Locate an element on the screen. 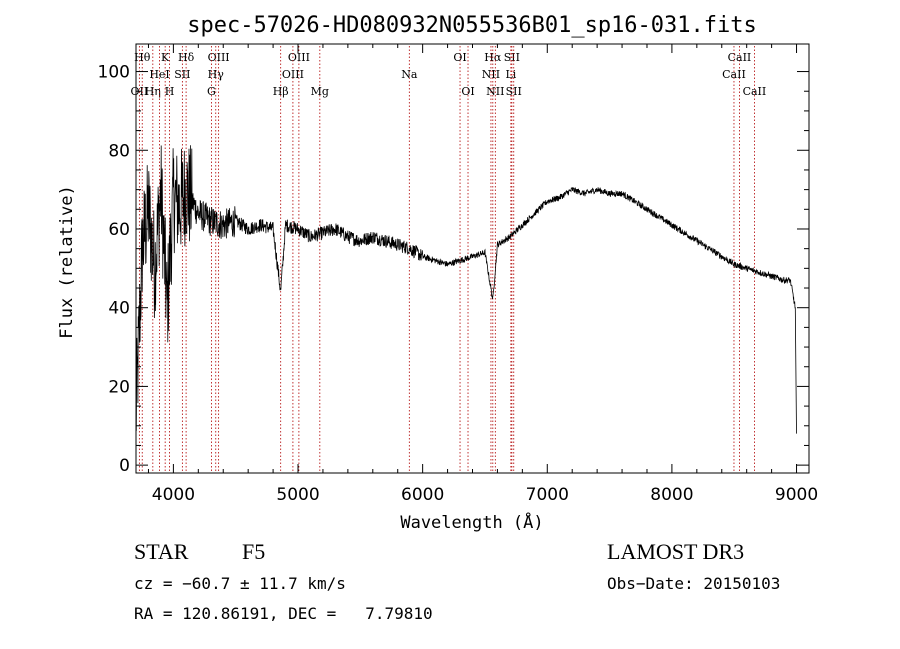 The image size is (900, 649). y-tick-label: 40 is located at coordinates (119, 309).